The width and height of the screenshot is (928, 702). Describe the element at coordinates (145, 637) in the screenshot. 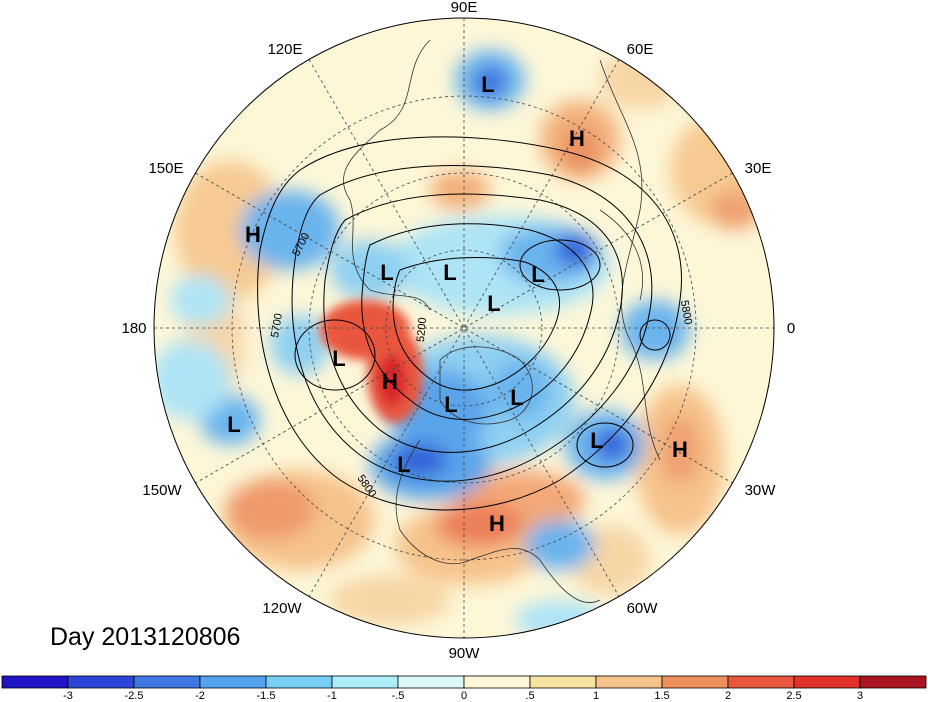

I see `date-title: Day 2013120806` at that location.